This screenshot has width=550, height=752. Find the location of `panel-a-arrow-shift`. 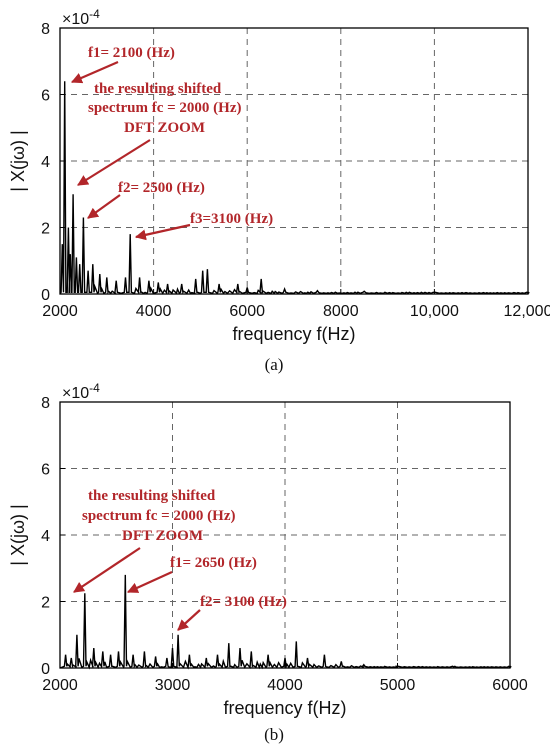

panel-a-arrow-shift is located at coordinates (114, 162).